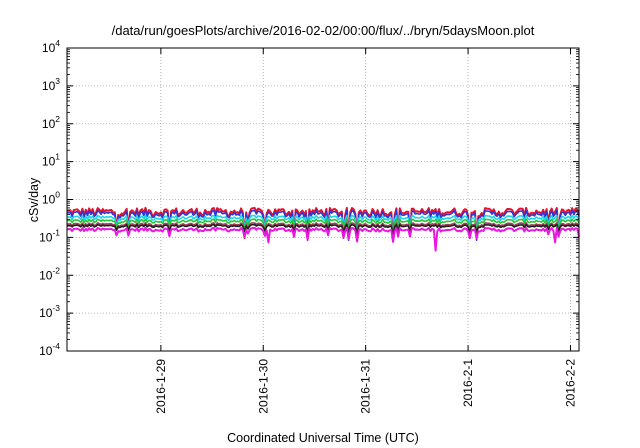 The image size is (640, 448). What do you see at coordinates (56, 270) in the screenshot?
I see `y-tick-exponent: -2` at bounding box center [56, 270].